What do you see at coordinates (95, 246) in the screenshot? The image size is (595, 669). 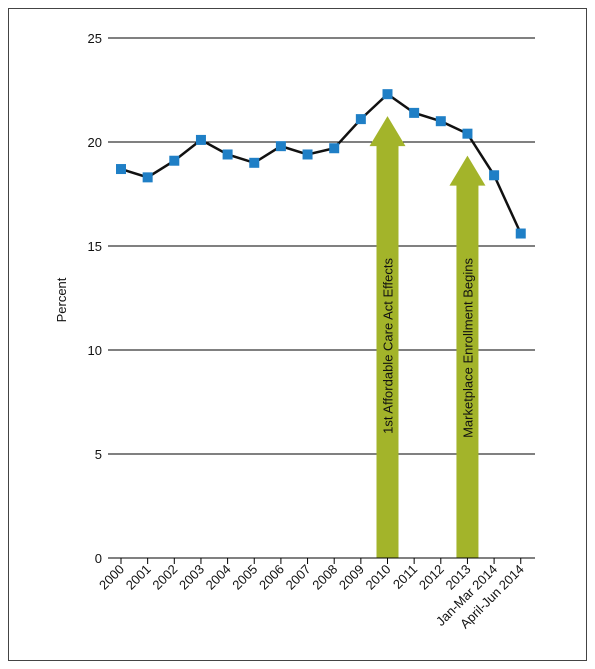 I see `y-tick-label: 15` at bounding box center [95, 246].